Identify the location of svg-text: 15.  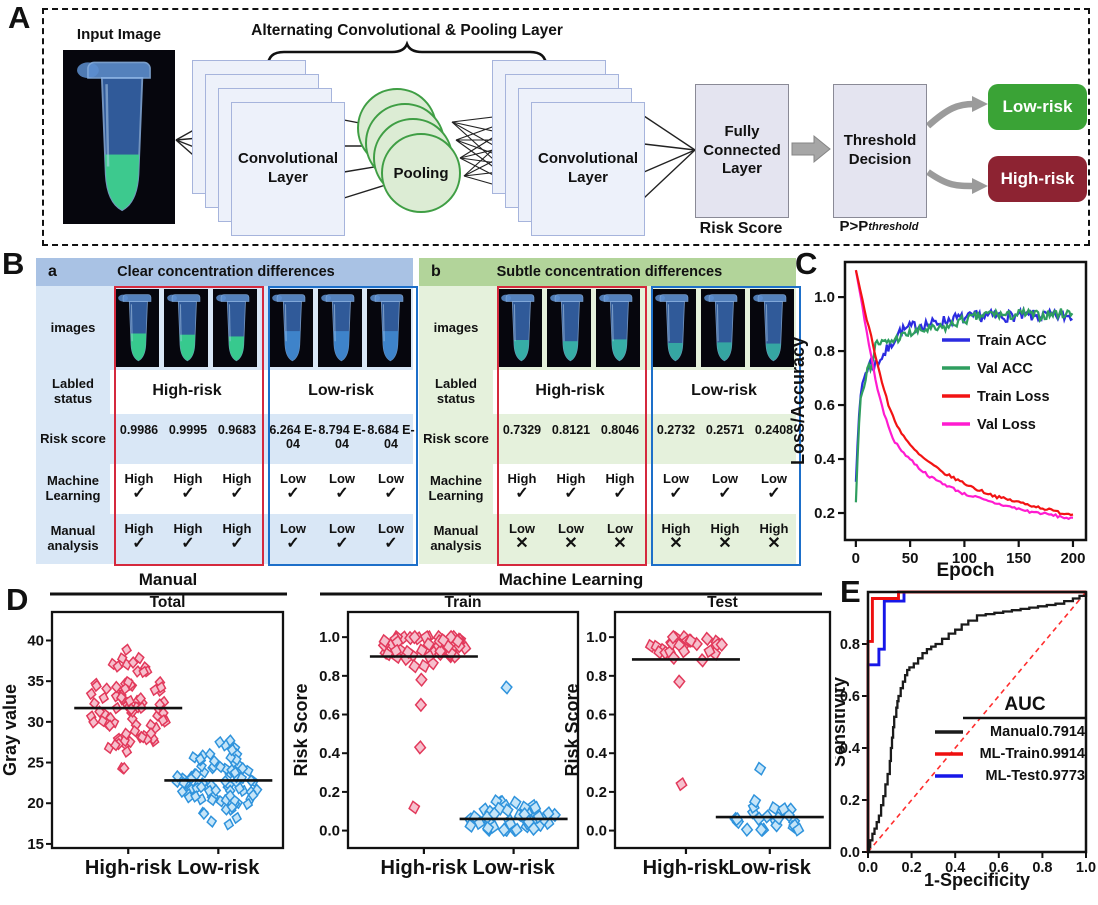
(35, 844).